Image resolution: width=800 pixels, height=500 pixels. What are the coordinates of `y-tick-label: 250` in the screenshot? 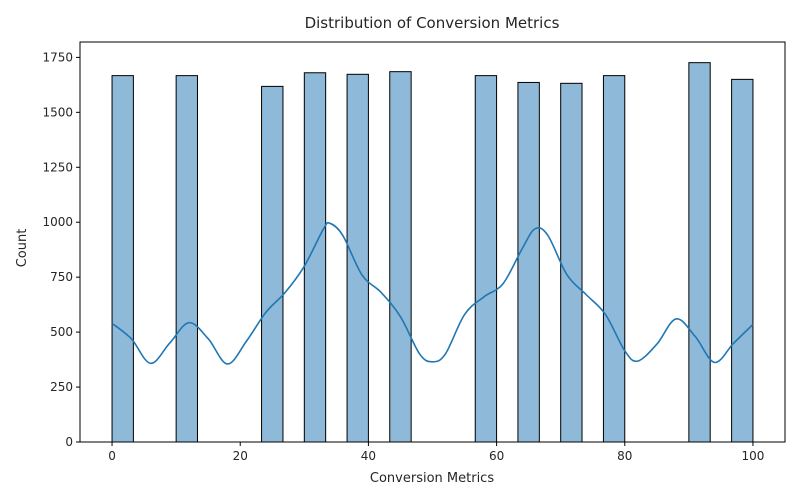 It's located at (61, 387).